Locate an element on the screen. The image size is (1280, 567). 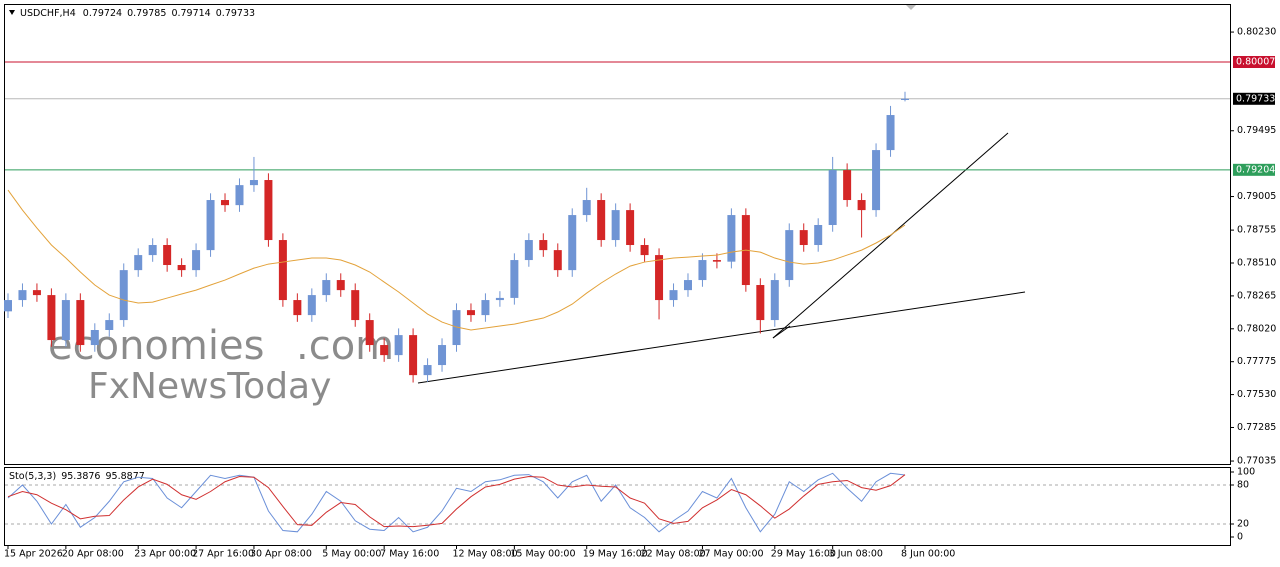
shift-marker is located at coordinates (911, 7).